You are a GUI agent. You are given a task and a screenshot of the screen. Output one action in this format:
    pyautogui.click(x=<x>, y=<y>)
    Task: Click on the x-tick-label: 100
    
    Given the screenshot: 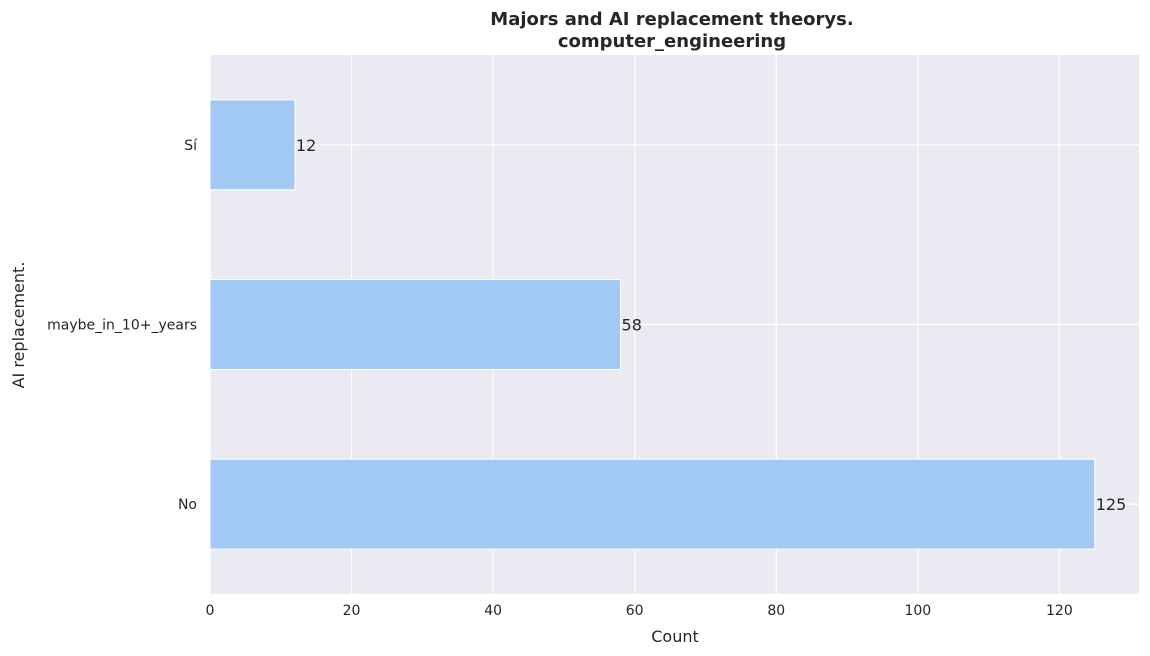 What is the action you would take?
    pyautogui.click(x=917, y=611)
    